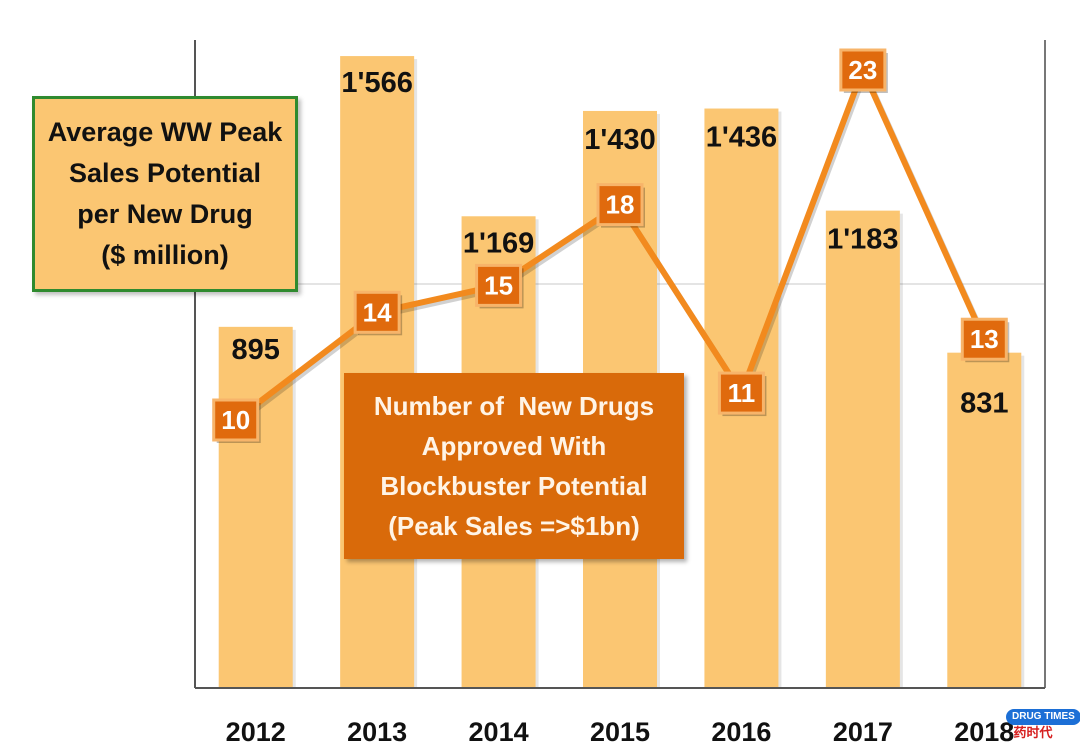  I want to click on bar-value-label-2018: 831, so click(984, 404).